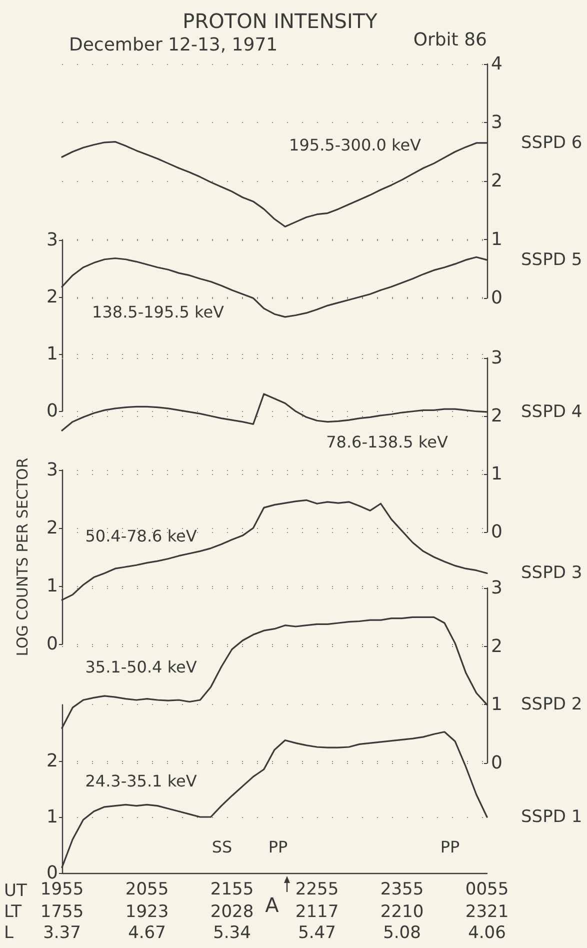  Describe the element at coordinates (23, 557) in the screenshot. I see `y-axis-title: LOG COUNTS PER SECTOR` at that location.